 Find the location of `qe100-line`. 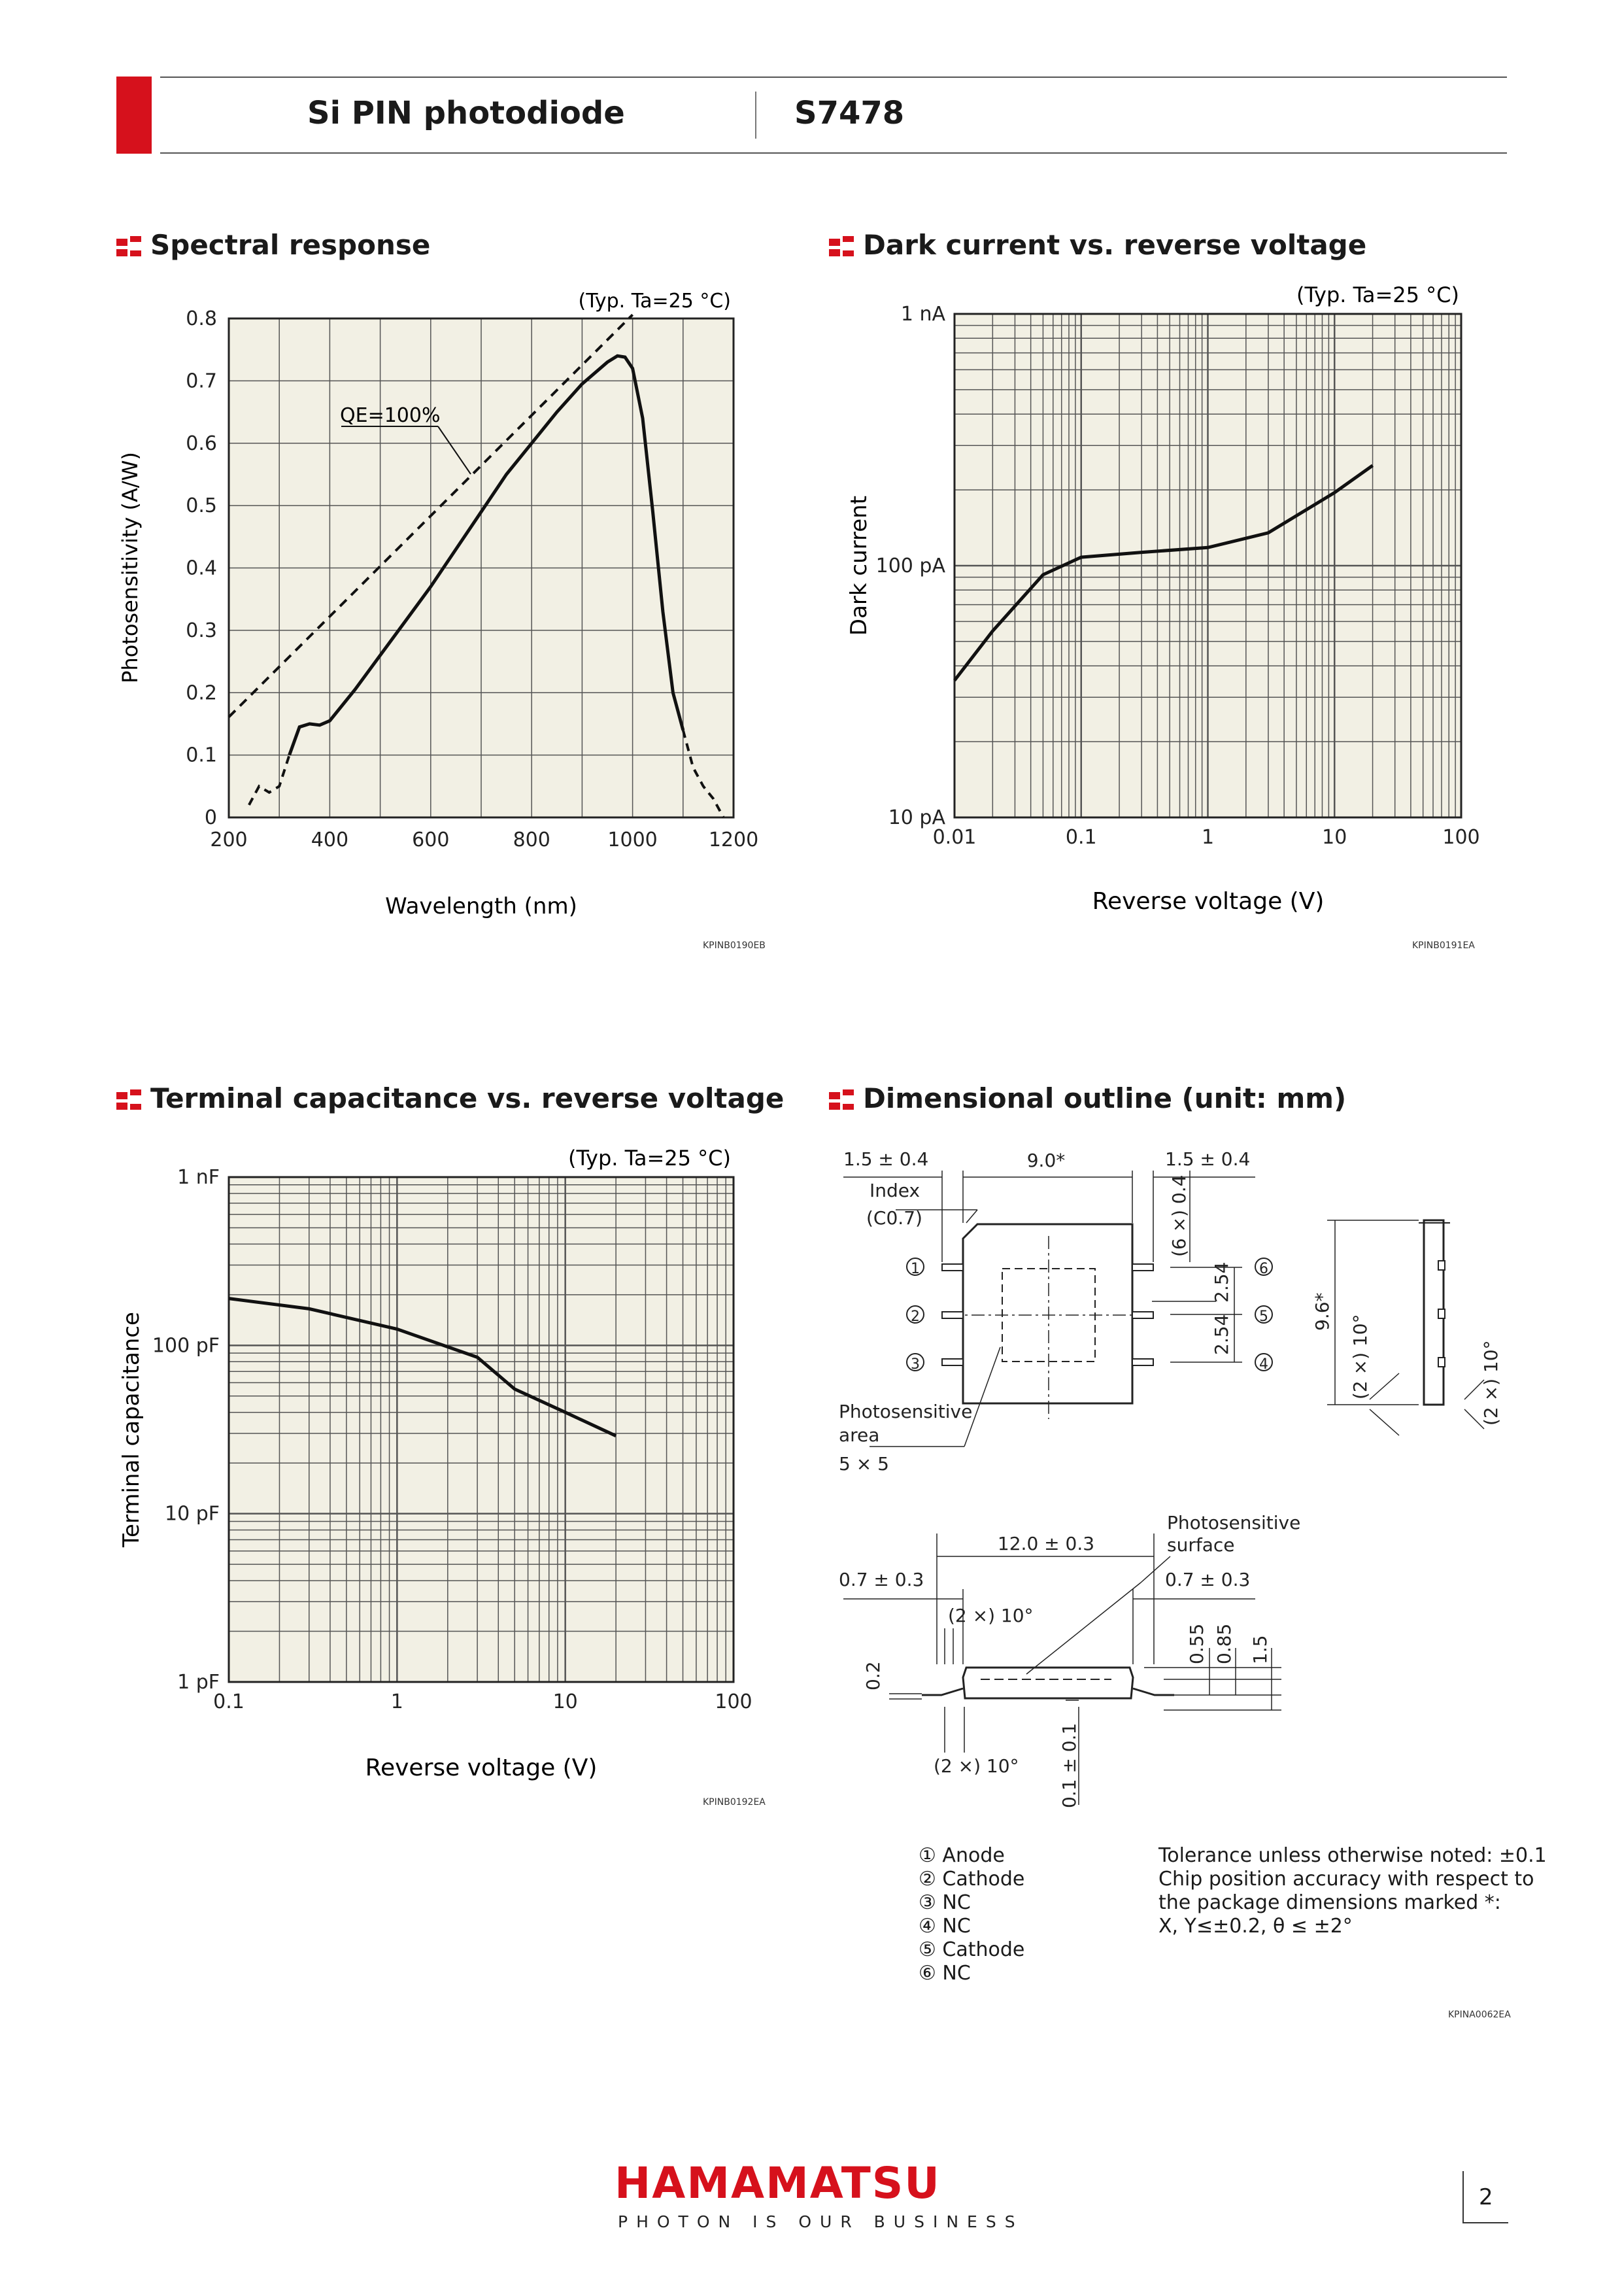

qe100-line is located at coordinates (431, 515).